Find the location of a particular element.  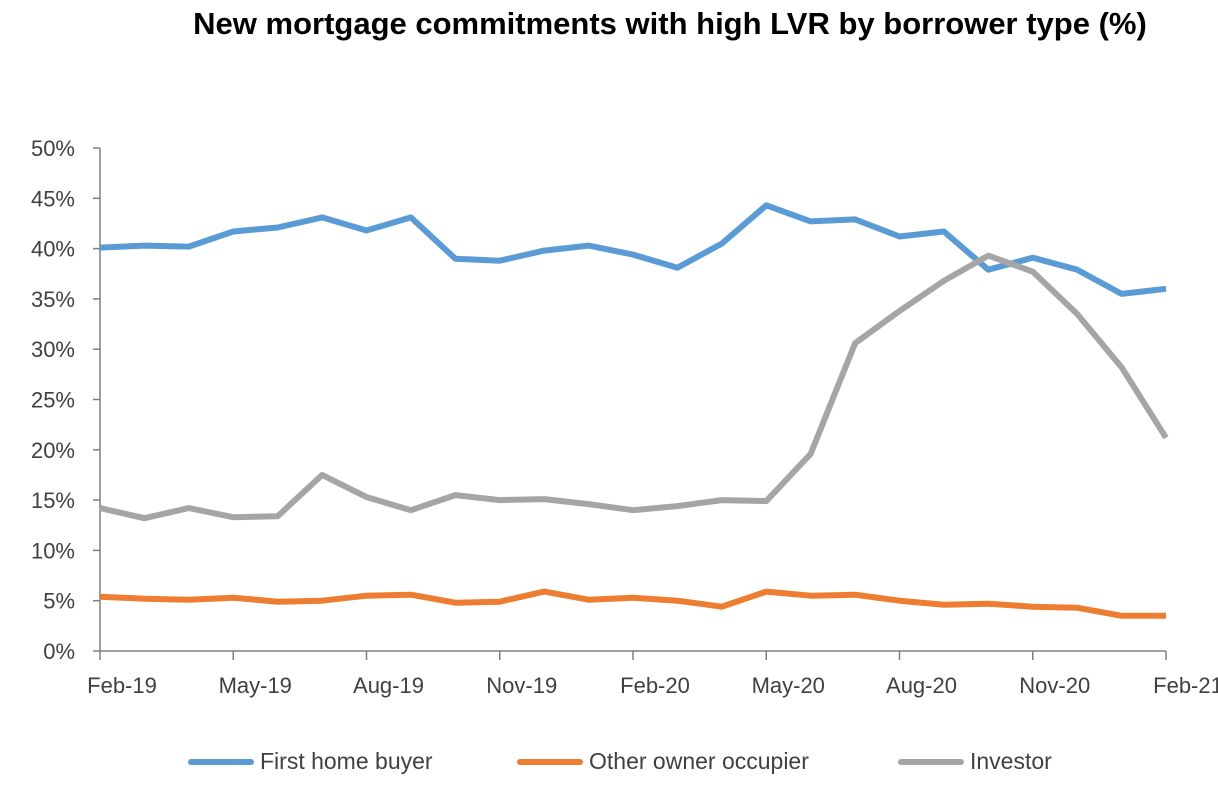

legend-item-first-home-buyer: First home buyer is located at coordinates (310, 761).